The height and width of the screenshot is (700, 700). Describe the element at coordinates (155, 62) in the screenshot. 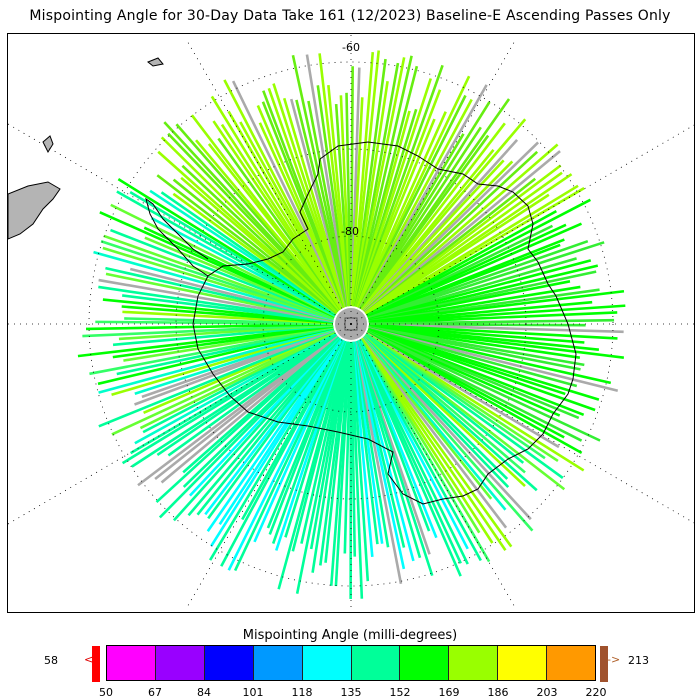

I see `falkland-islands` at that location.